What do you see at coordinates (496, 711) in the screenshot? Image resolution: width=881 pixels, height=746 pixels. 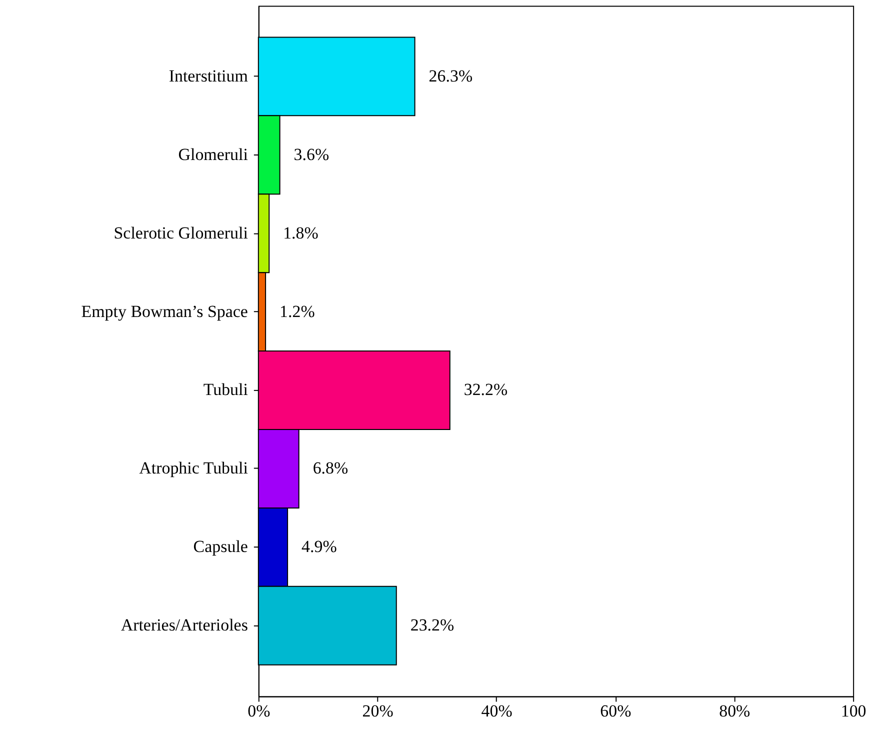 I see `x-tick-label: 40%` at bounding box center [496, 711].